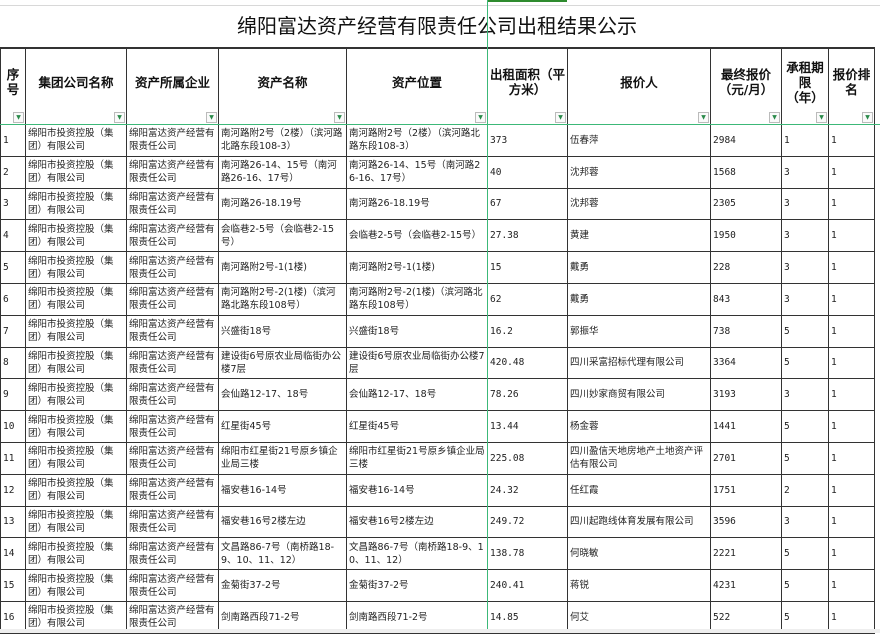  What do you see at coordinates (13, 426) in the screenshot?
I see `cell-col-index: 10` at bounding box center [13, 426].